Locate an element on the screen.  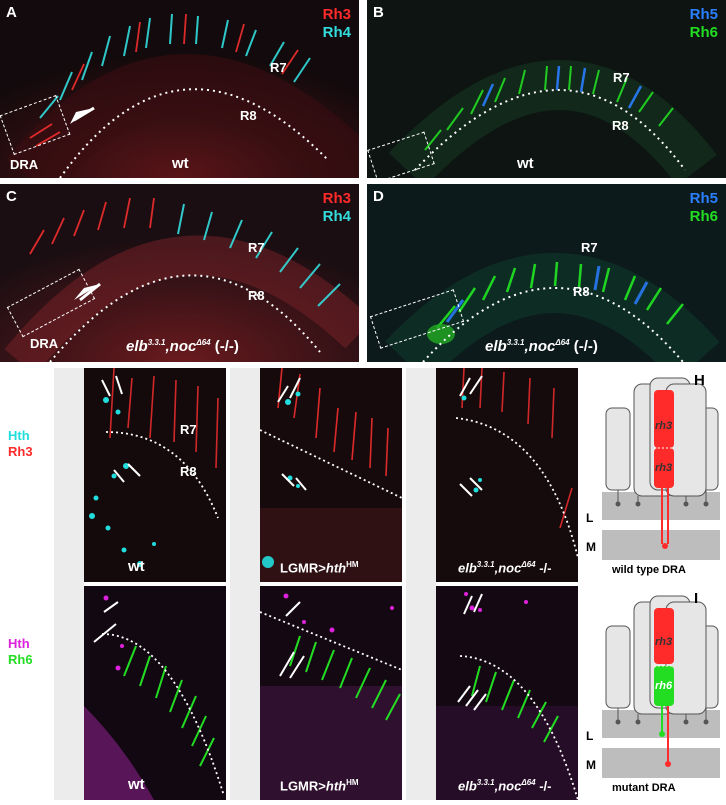
diagram-caption: mutant DRA is located at coordinates (644, 788).